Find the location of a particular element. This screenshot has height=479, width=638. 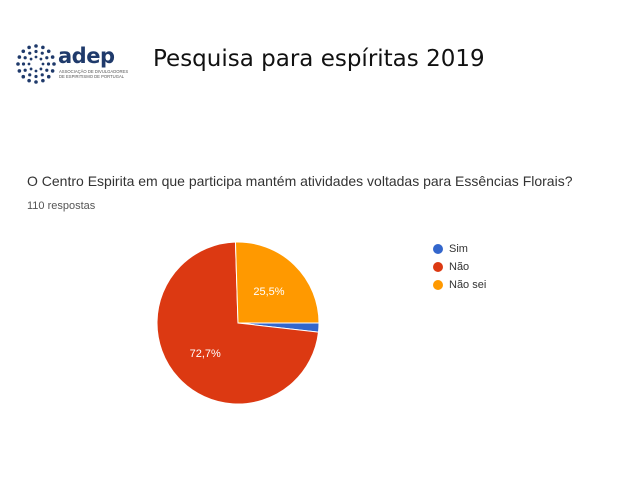

legend-label: Não is located at coordinates (459, 267).